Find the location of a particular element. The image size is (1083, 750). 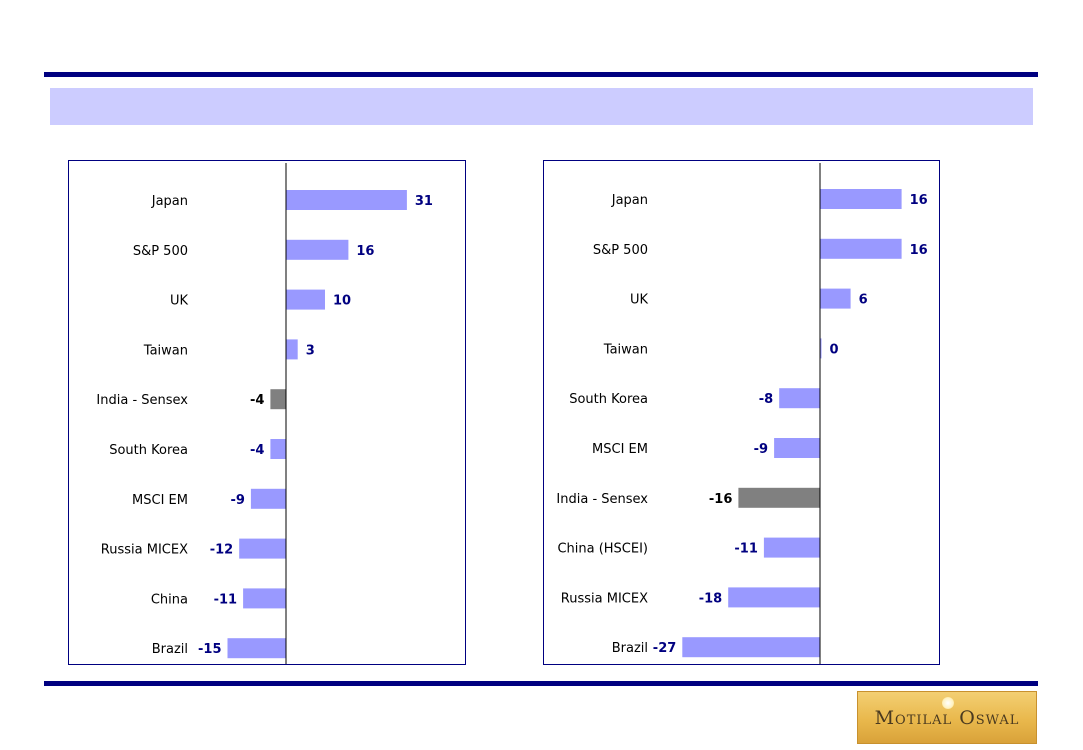

bottom-rule is located at coordinates (541, 683).